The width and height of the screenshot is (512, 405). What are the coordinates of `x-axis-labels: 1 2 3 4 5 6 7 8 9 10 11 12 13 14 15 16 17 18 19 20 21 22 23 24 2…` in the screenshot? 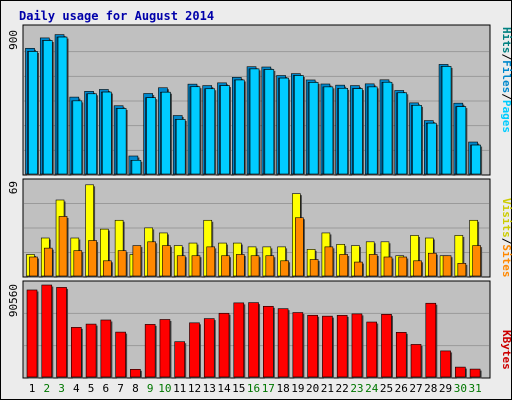 It's located at (255, 388).